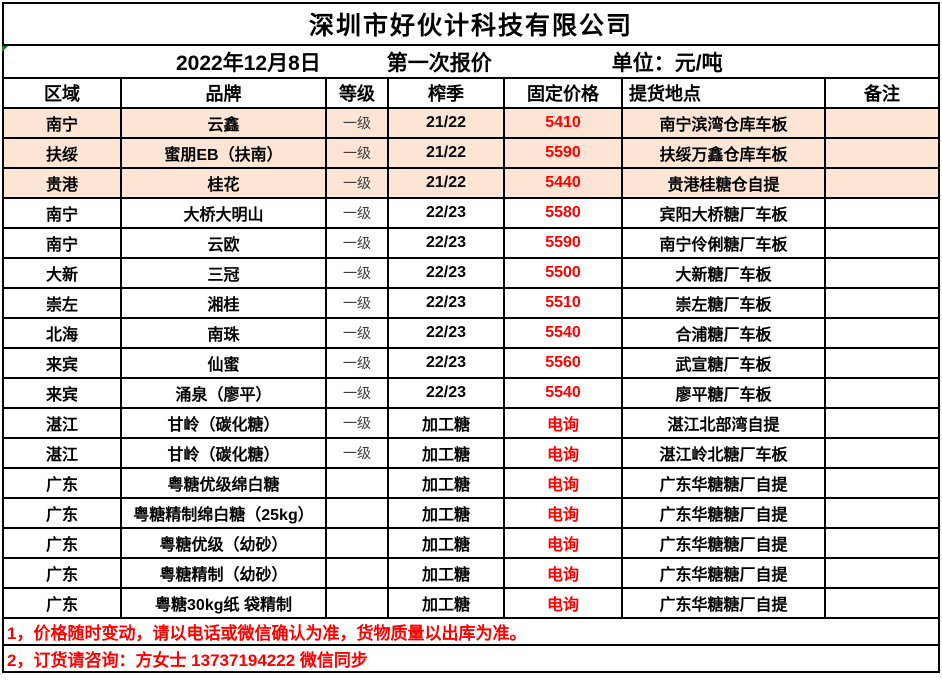 This screenshot has height=686, width=942. I want to click on cell-brand: 云鑫, so click(223, 123).